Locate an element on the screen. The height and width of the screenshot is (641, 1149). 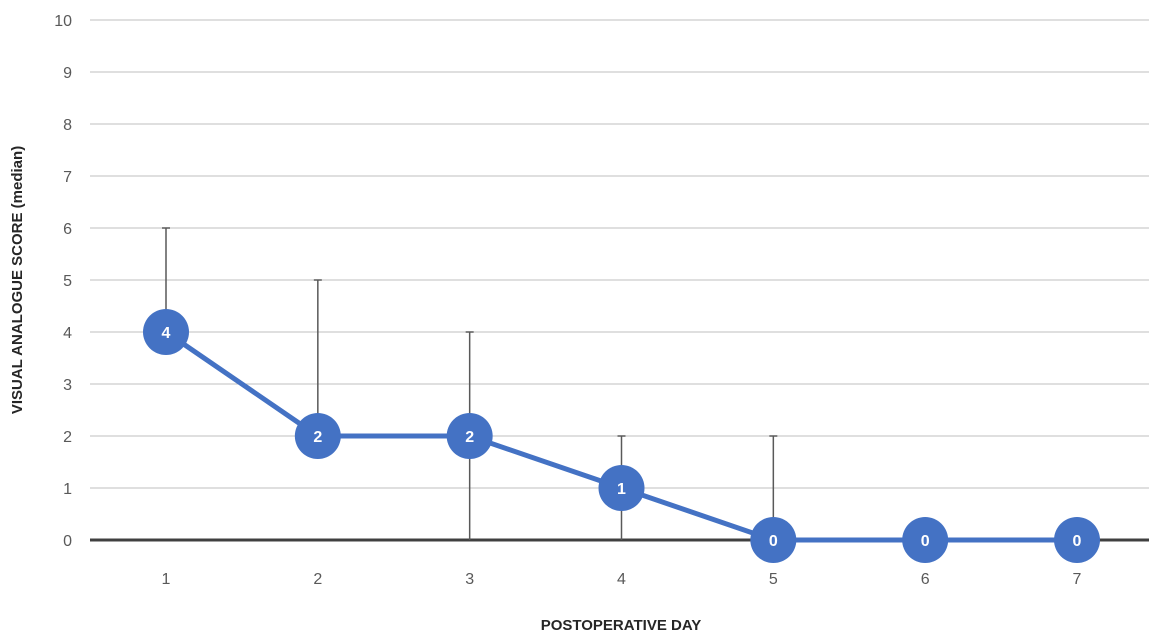
y-tick-label: 1 is located at coordinates (67, 489).